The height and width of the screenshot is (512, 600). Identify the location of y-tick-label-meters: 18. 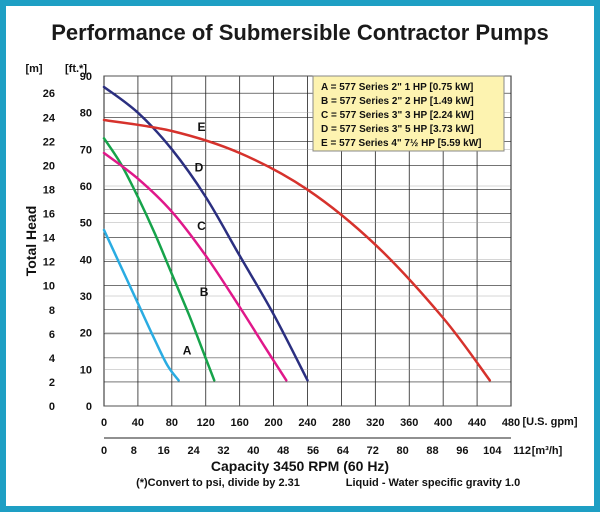
(49, 190).